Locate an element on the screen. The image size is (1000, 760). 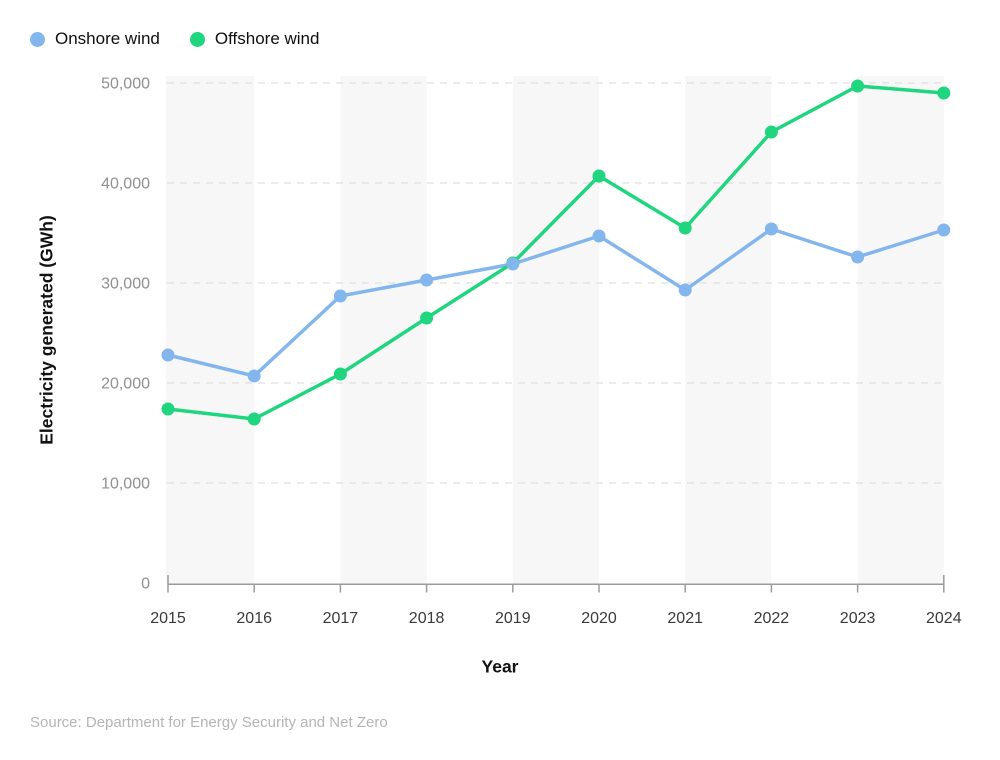
data-point-offshore-2023 is located at coordinates (858, 86).